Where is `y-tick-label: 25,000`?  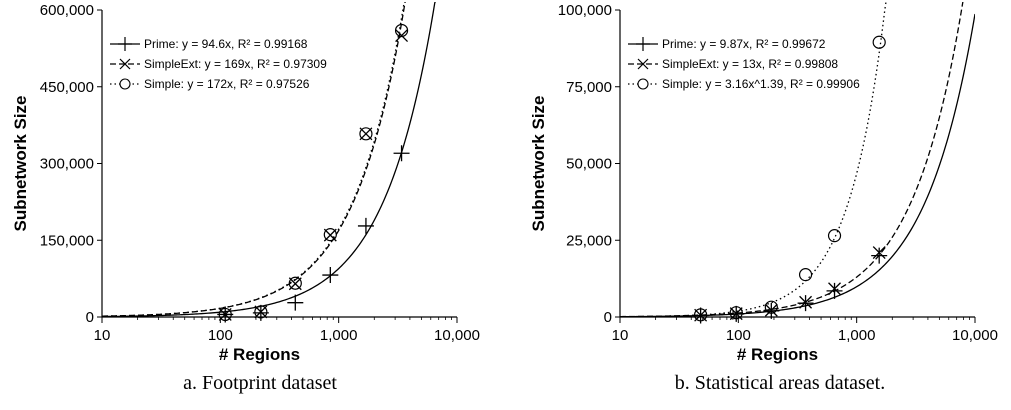 y-tick-label: 25,000 is located at coordinates (589, 240).